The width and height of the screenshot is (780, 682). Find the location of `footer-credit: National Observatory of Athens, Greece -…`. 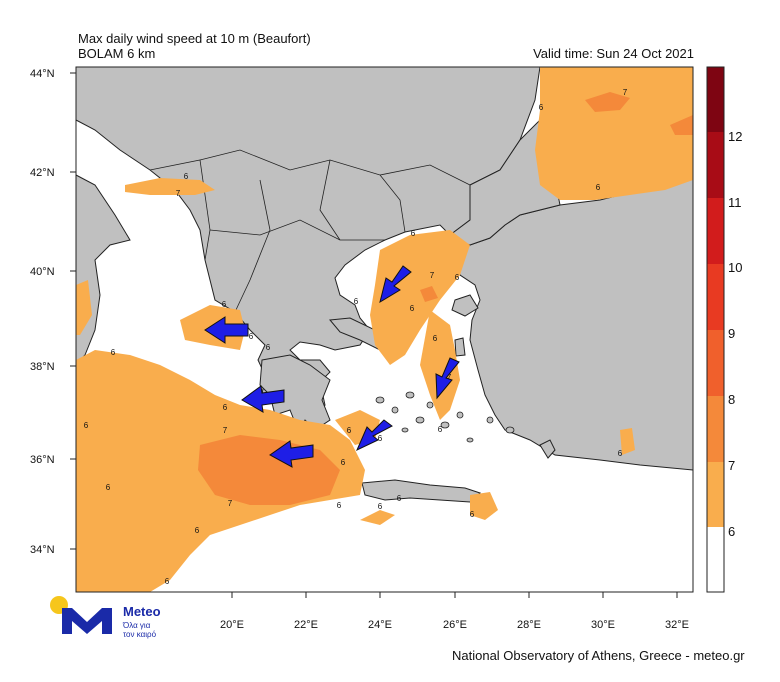

footer-credit: National Observatory of Athens, Greece -… is located at coordinates (598, 655).